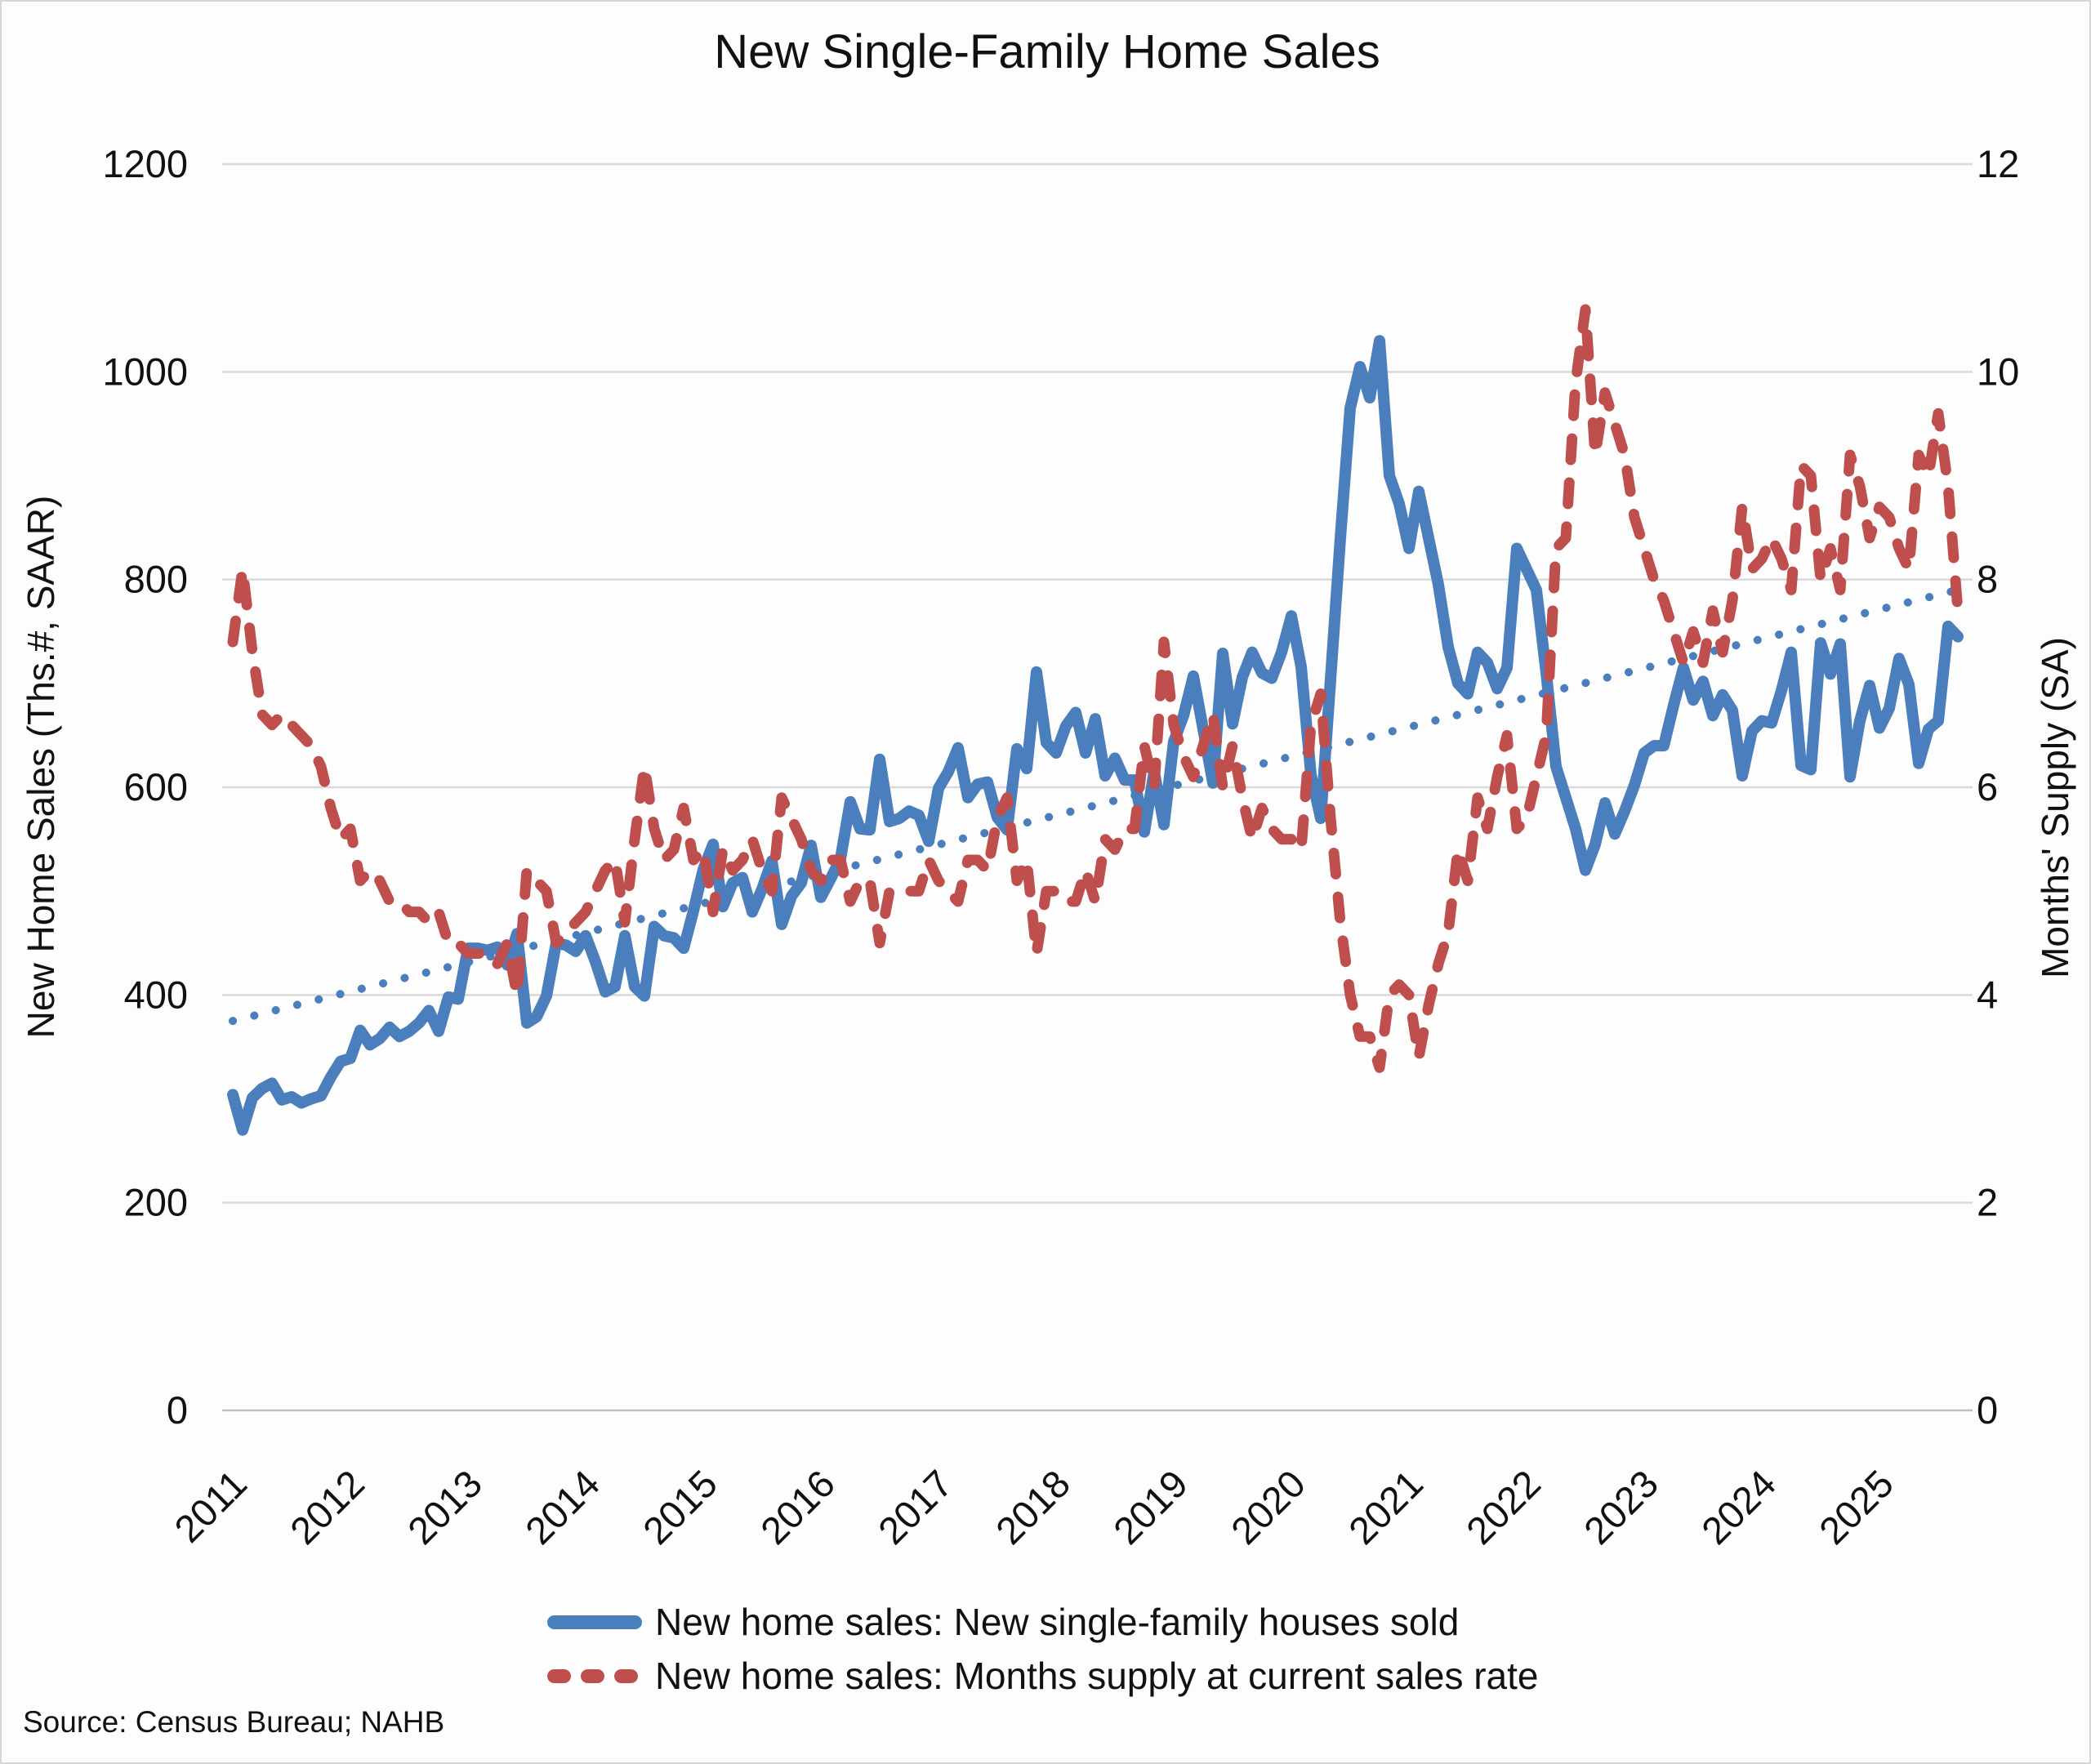  What do you see at coordinates (1987, 1410) in the screenshot?
I see `right-axis-tick-label: 0` at bounding box center [1987, 1410].